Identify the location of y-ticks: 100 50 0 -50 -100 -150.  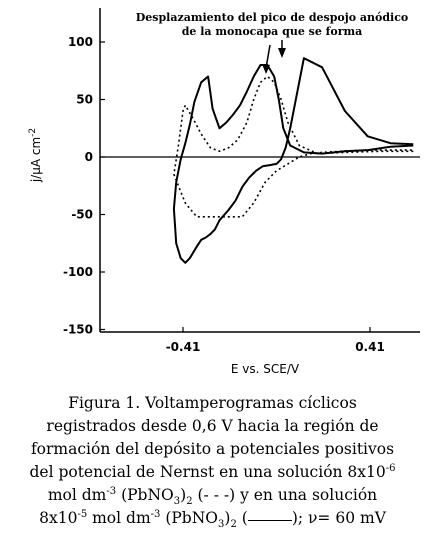
(84, 186).